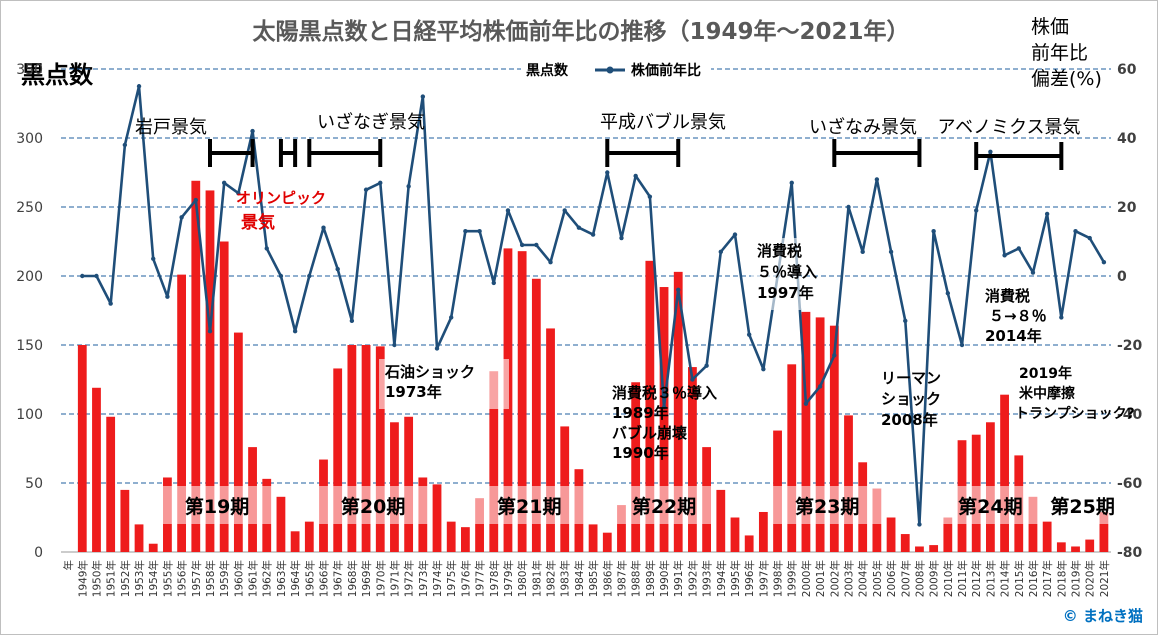 This screenshot has width=1158, height=636. Describe the element at coordinates (394, 578) in the screenshot. I see `x-tick-label: 1971年` at that location.